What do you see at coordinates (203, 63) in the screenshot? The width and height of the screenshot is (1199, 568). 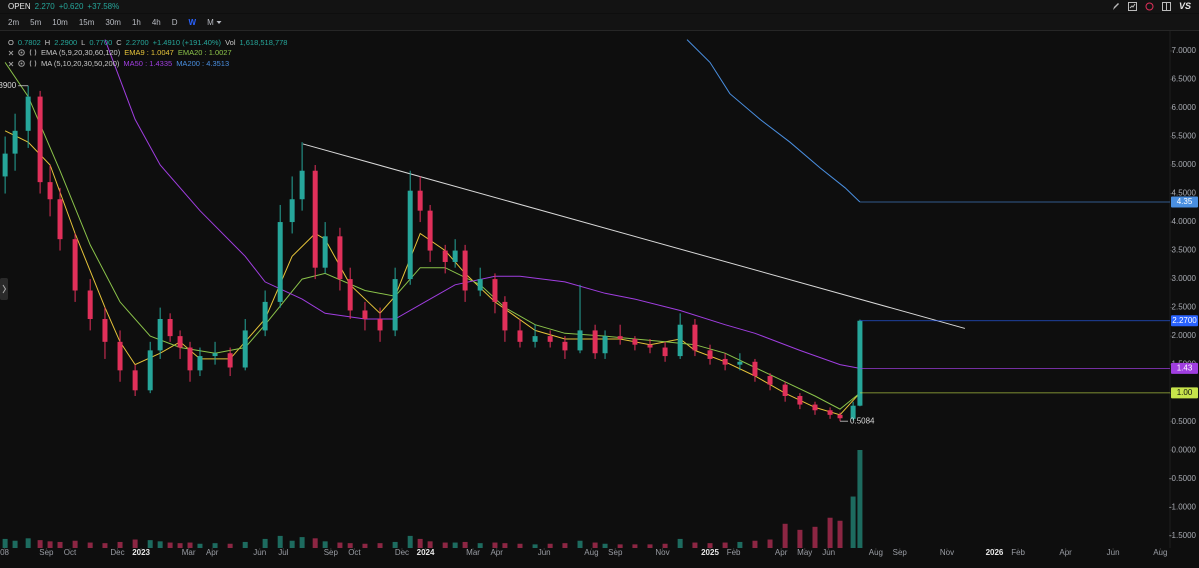 I see `ma-value: MA200 : 4.3513` at bounding box center [203, 63].